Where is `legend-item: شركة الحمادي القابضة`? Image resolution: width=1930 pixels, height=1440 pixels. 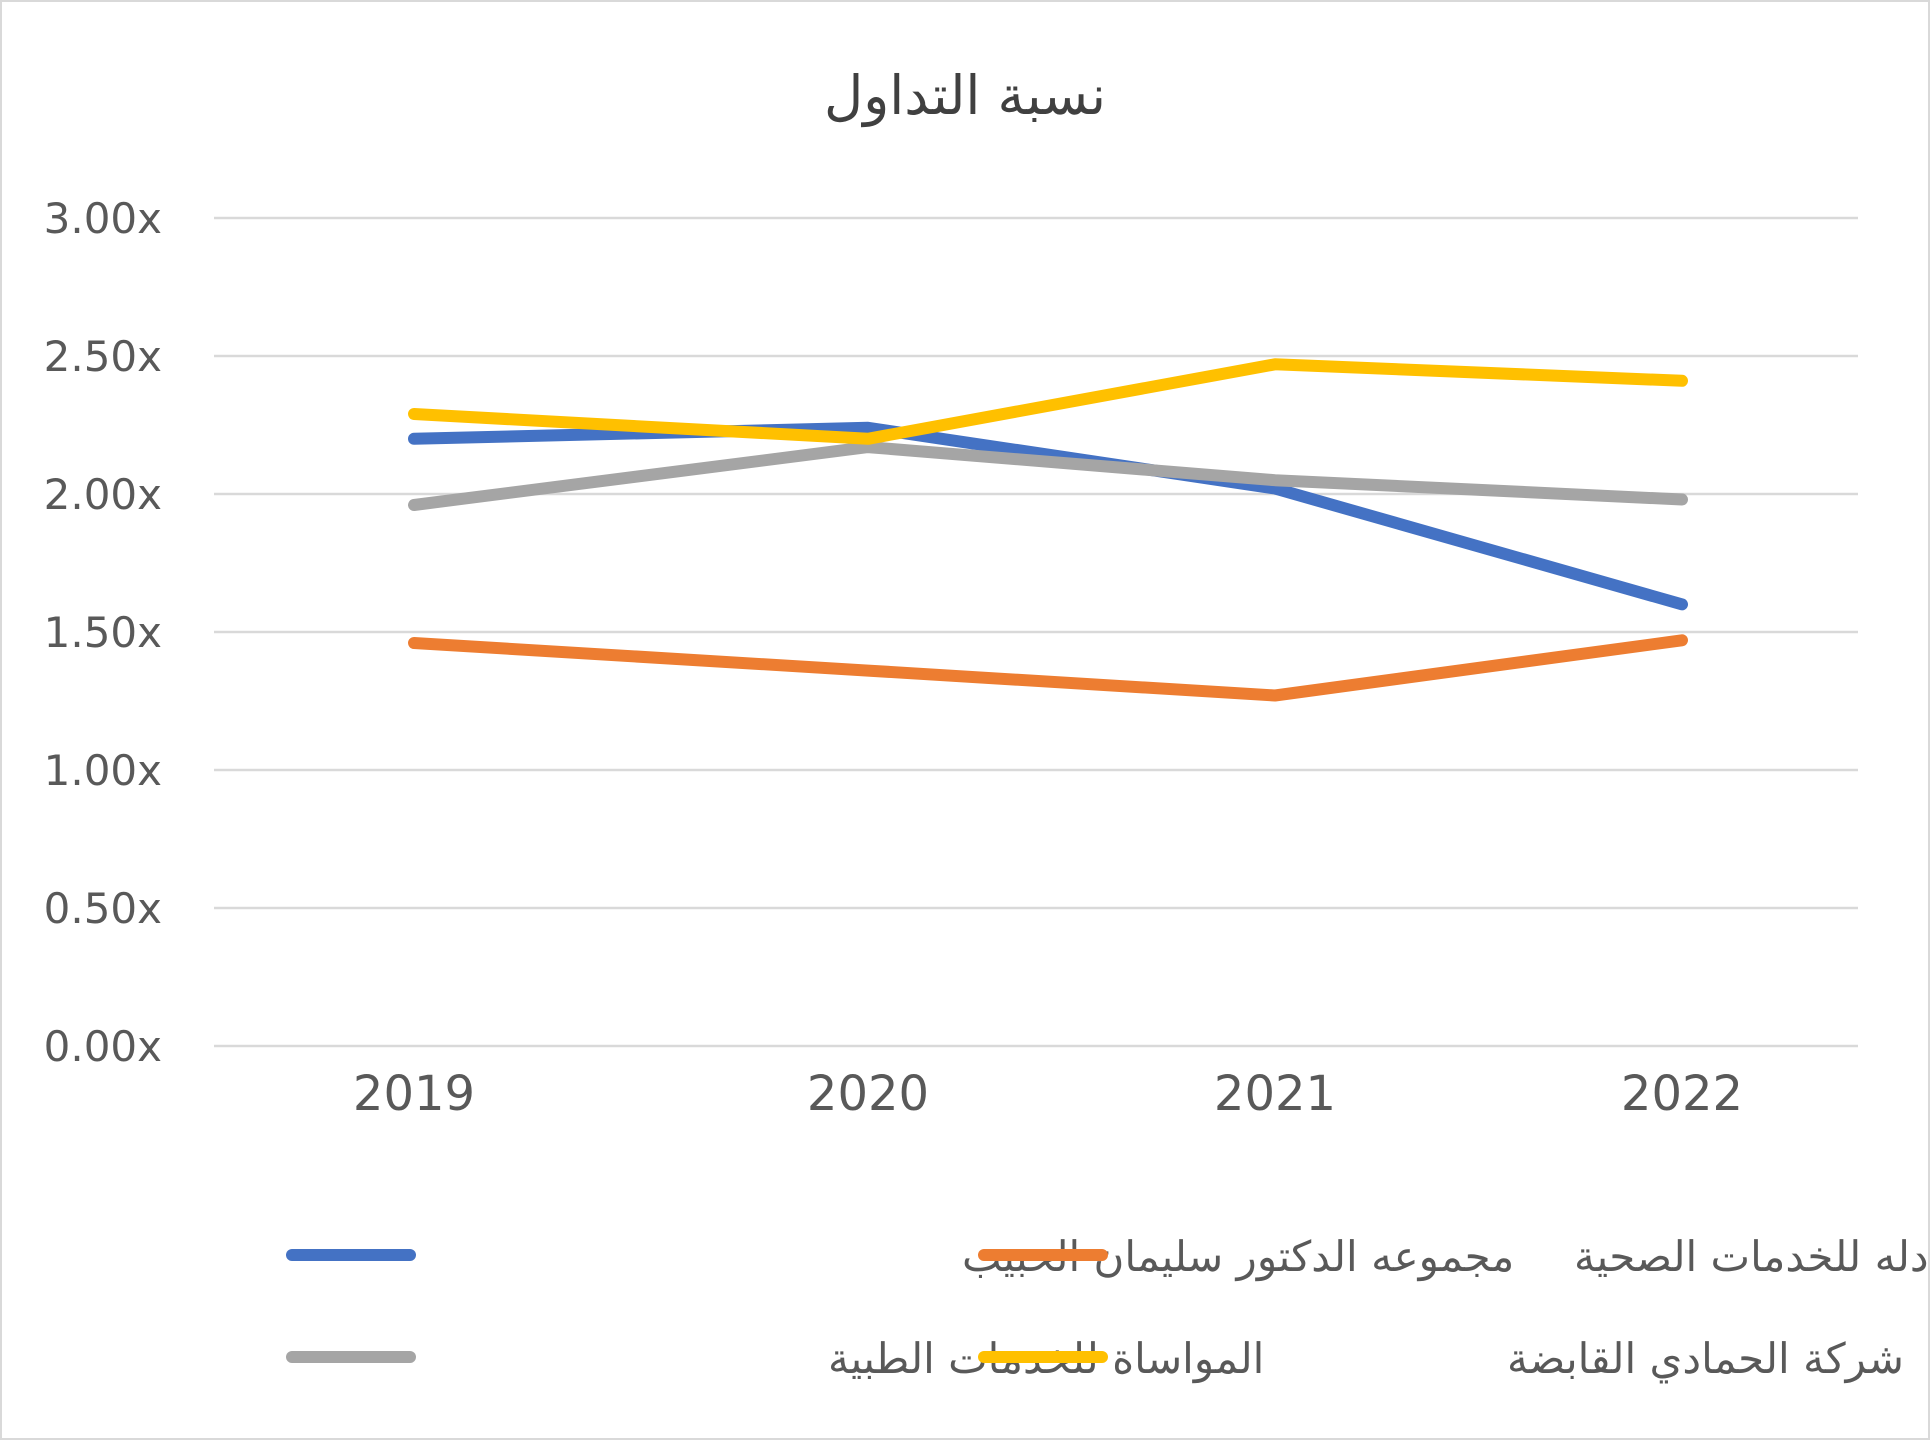 legend-item: شركة الحمادي القابضة is located at coordinates (1441, 1359).